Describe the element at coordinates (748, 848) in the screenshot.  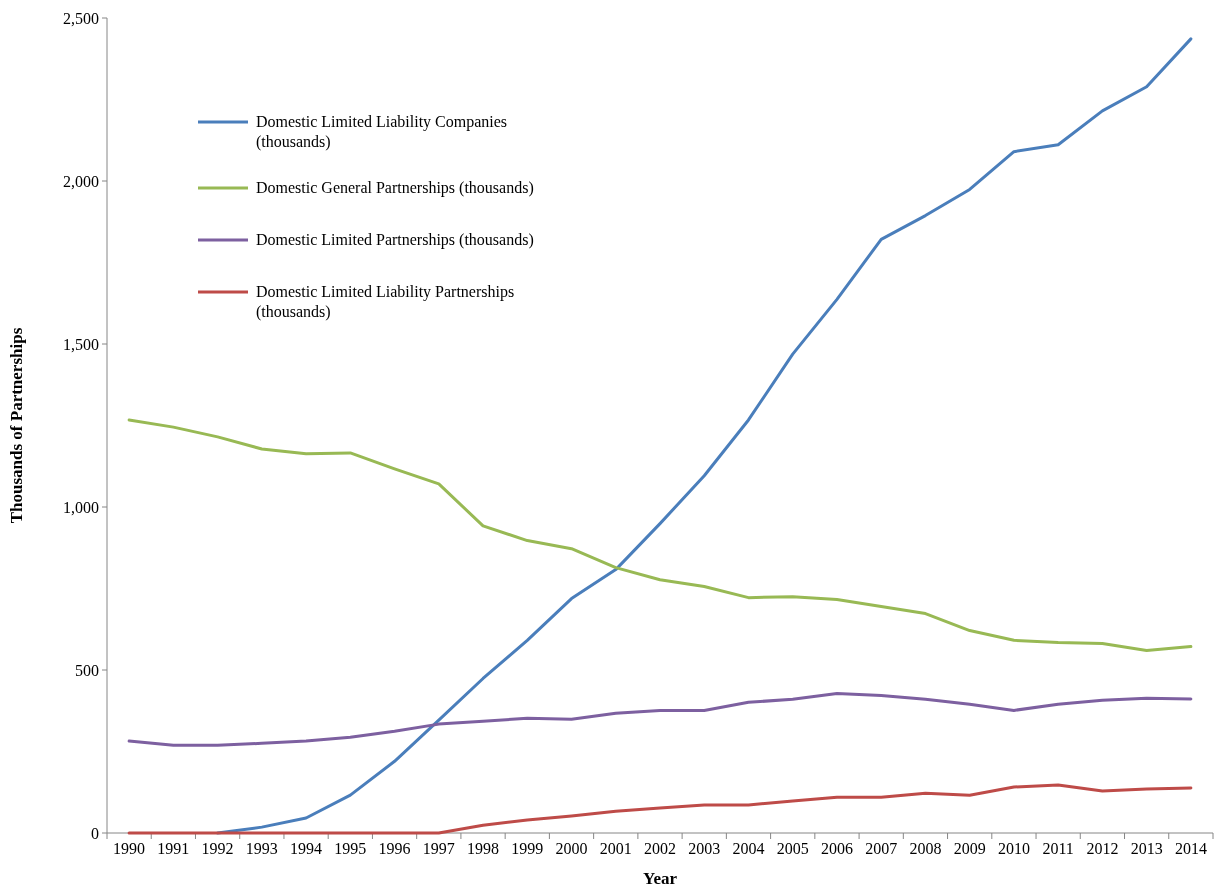
I see `x-tick-label: 2004` at that location.